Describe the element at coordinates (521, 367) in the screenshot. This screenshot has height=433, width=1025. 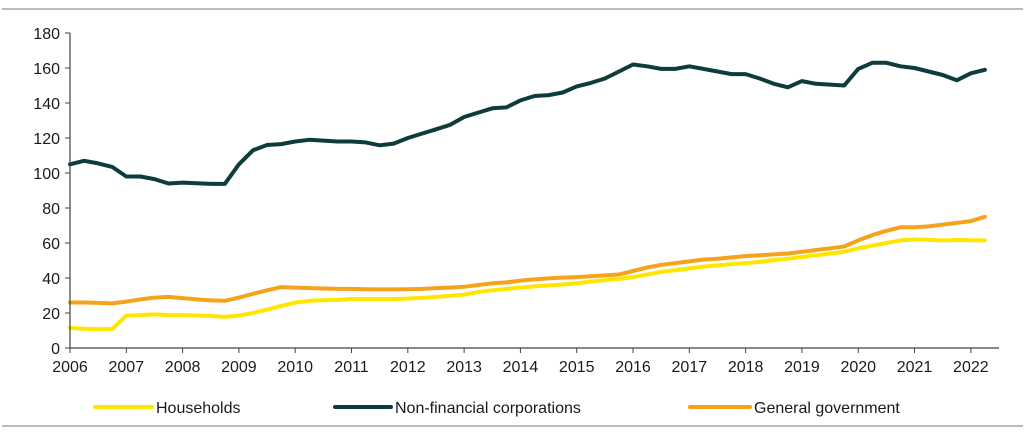
I see `x-tick-label: 2014` at that location.